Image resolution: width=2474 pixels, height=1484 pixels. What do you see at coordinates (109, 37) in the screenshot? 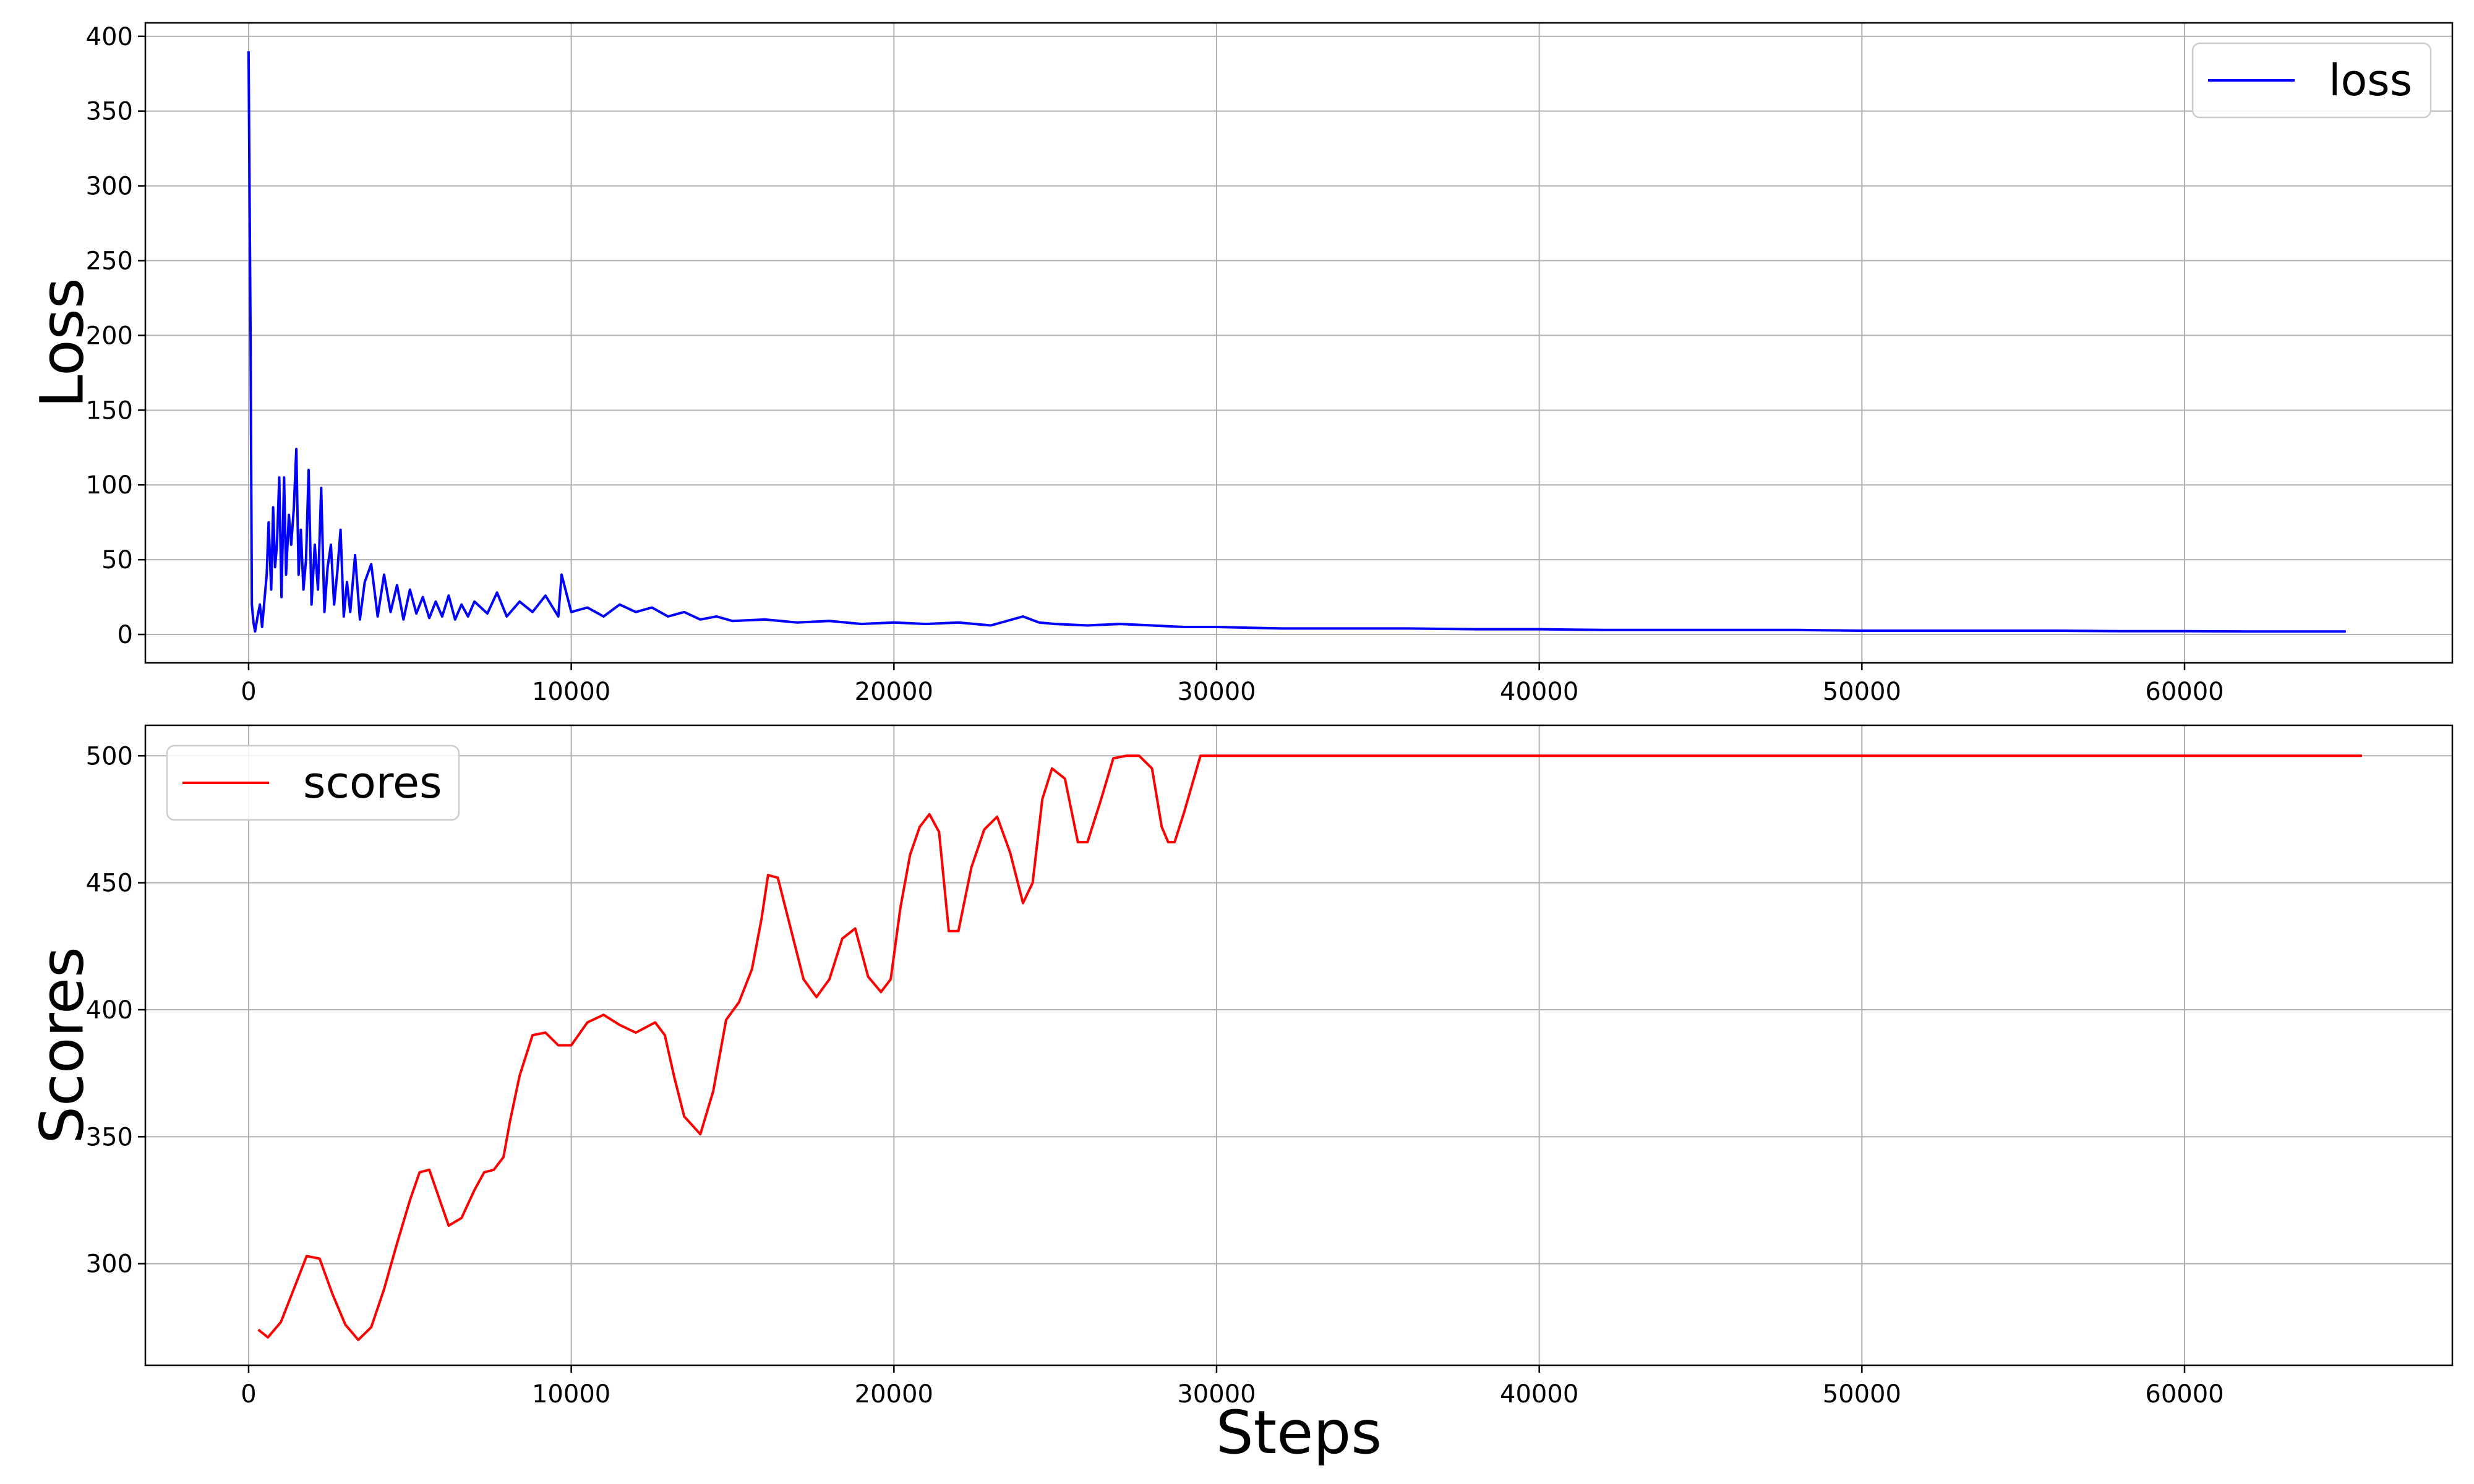
I see `loss-y-tick-label: 400` at bounding box center [109, 37].